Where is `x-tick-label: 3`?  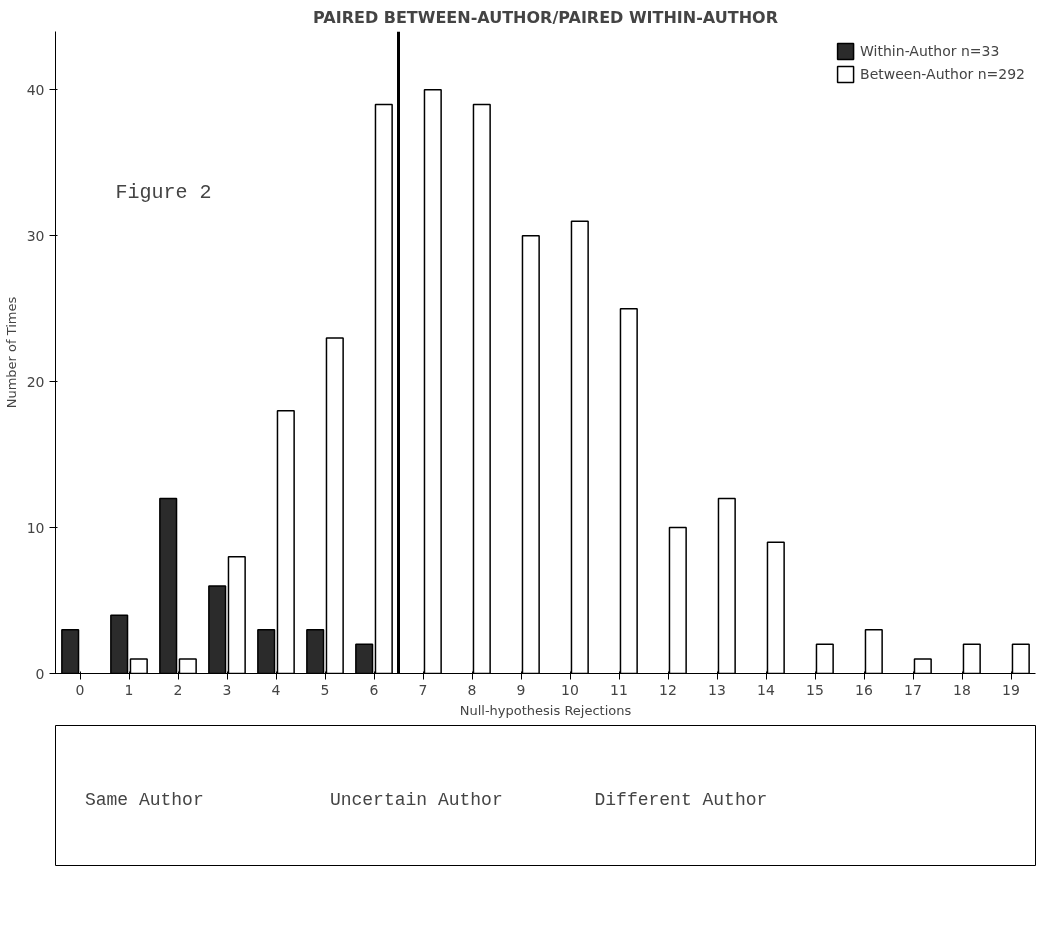 x-tick-label: 3 is located at coordinates (227, 689).